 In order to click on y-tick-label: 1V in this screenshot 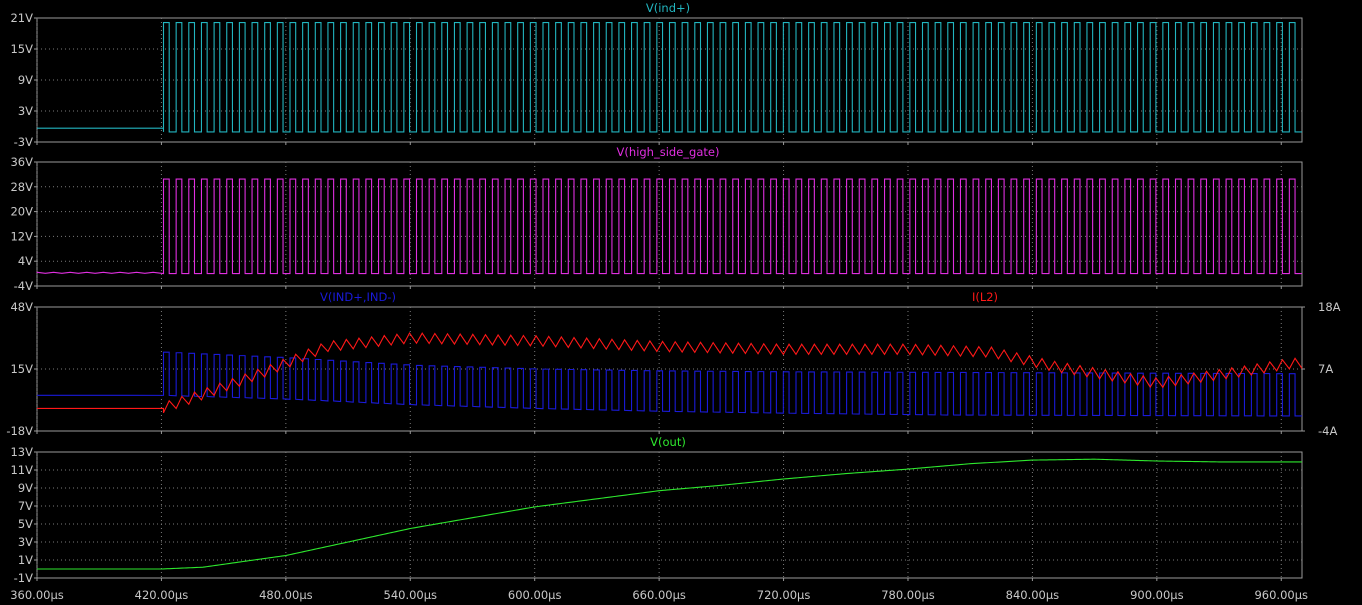, I will do `click(25, 560)`.